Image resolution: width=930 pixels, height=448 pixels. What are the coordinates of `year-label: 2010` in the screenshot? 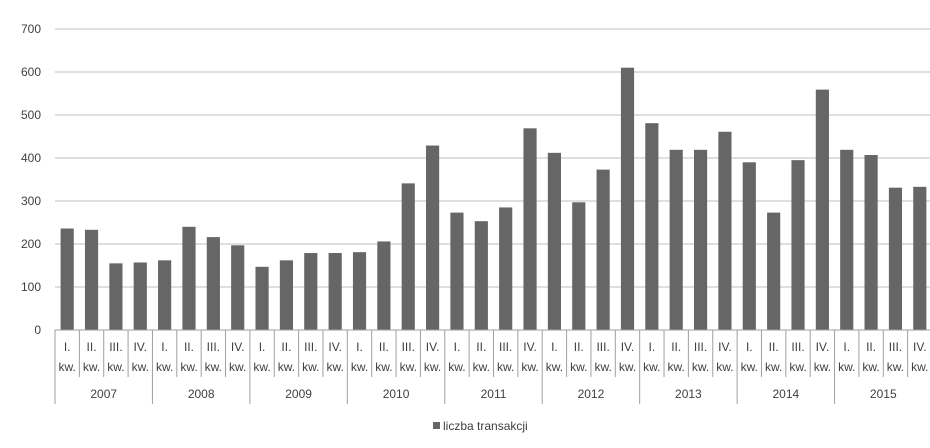 It's located at (396, 394).